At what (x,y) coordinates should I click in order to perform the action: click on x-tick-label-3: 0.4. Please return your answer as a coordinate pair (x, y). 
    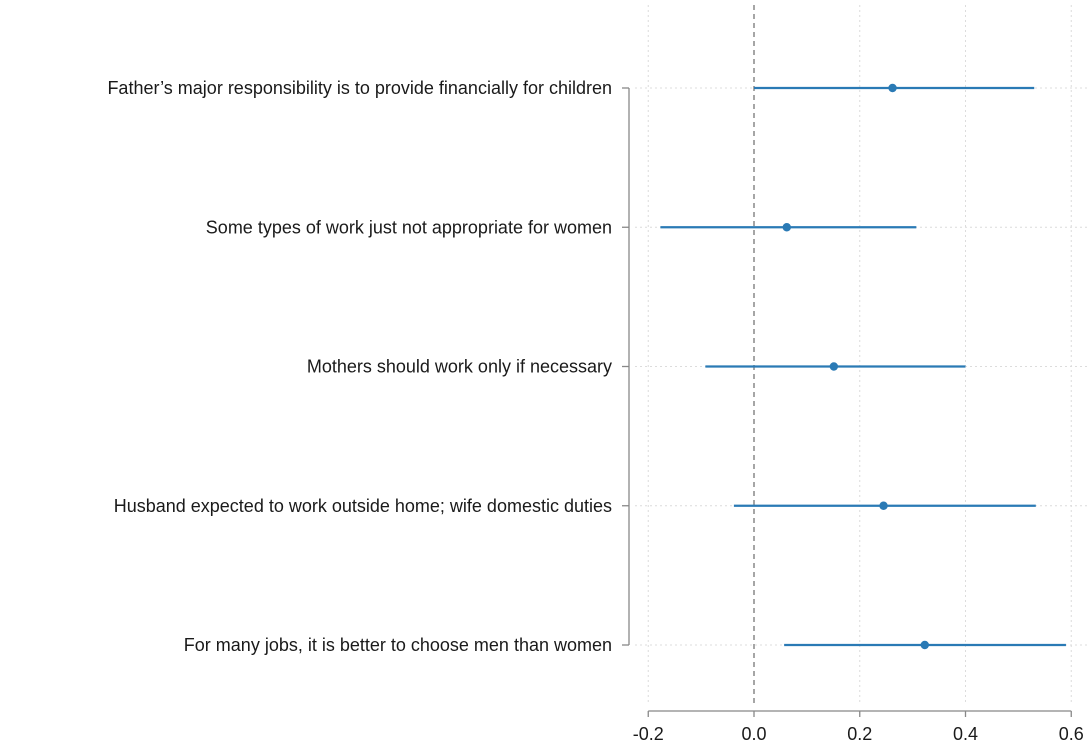
    Looking at the image, I should click on (965, 734).